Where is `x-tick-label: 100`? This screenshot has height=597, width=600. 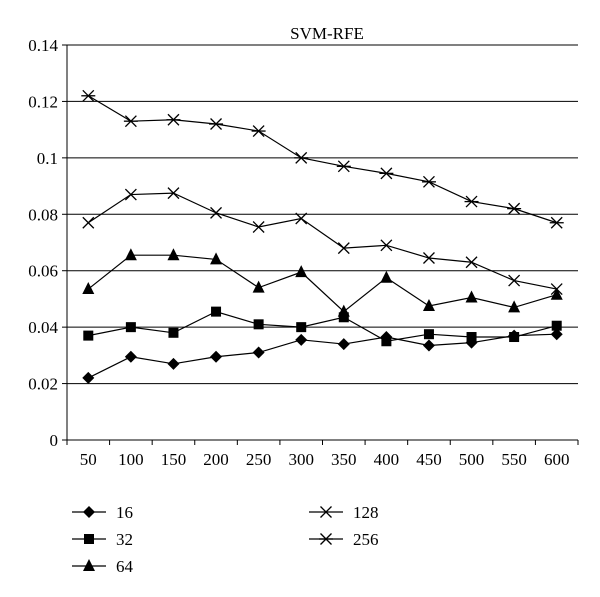
x-tick-label: 100 is located at coordinates (131, 459).